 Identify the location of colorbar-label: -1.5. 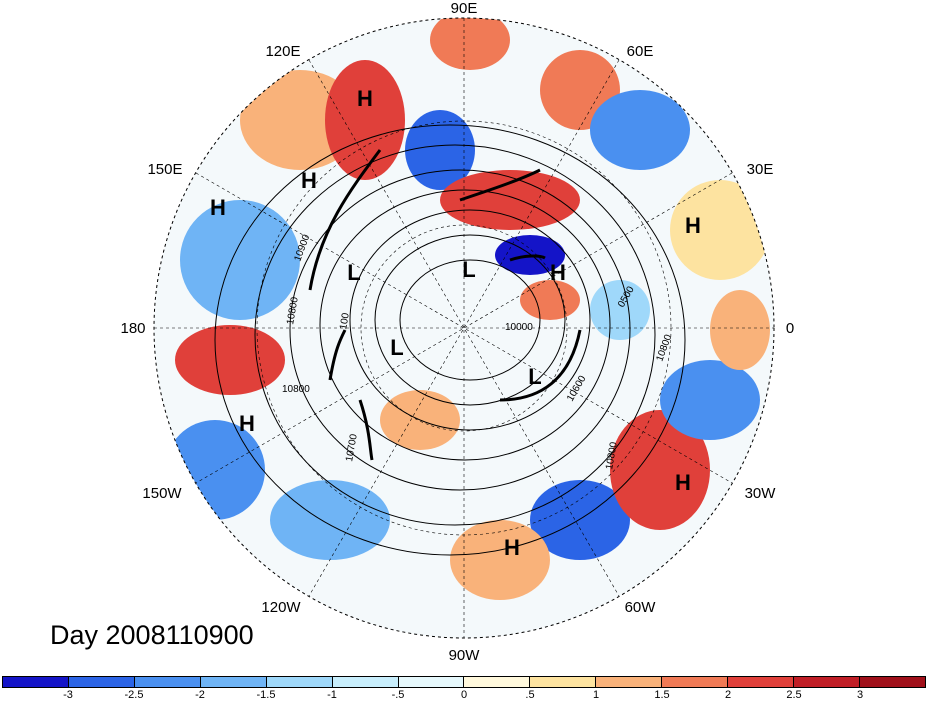
(266, 695).